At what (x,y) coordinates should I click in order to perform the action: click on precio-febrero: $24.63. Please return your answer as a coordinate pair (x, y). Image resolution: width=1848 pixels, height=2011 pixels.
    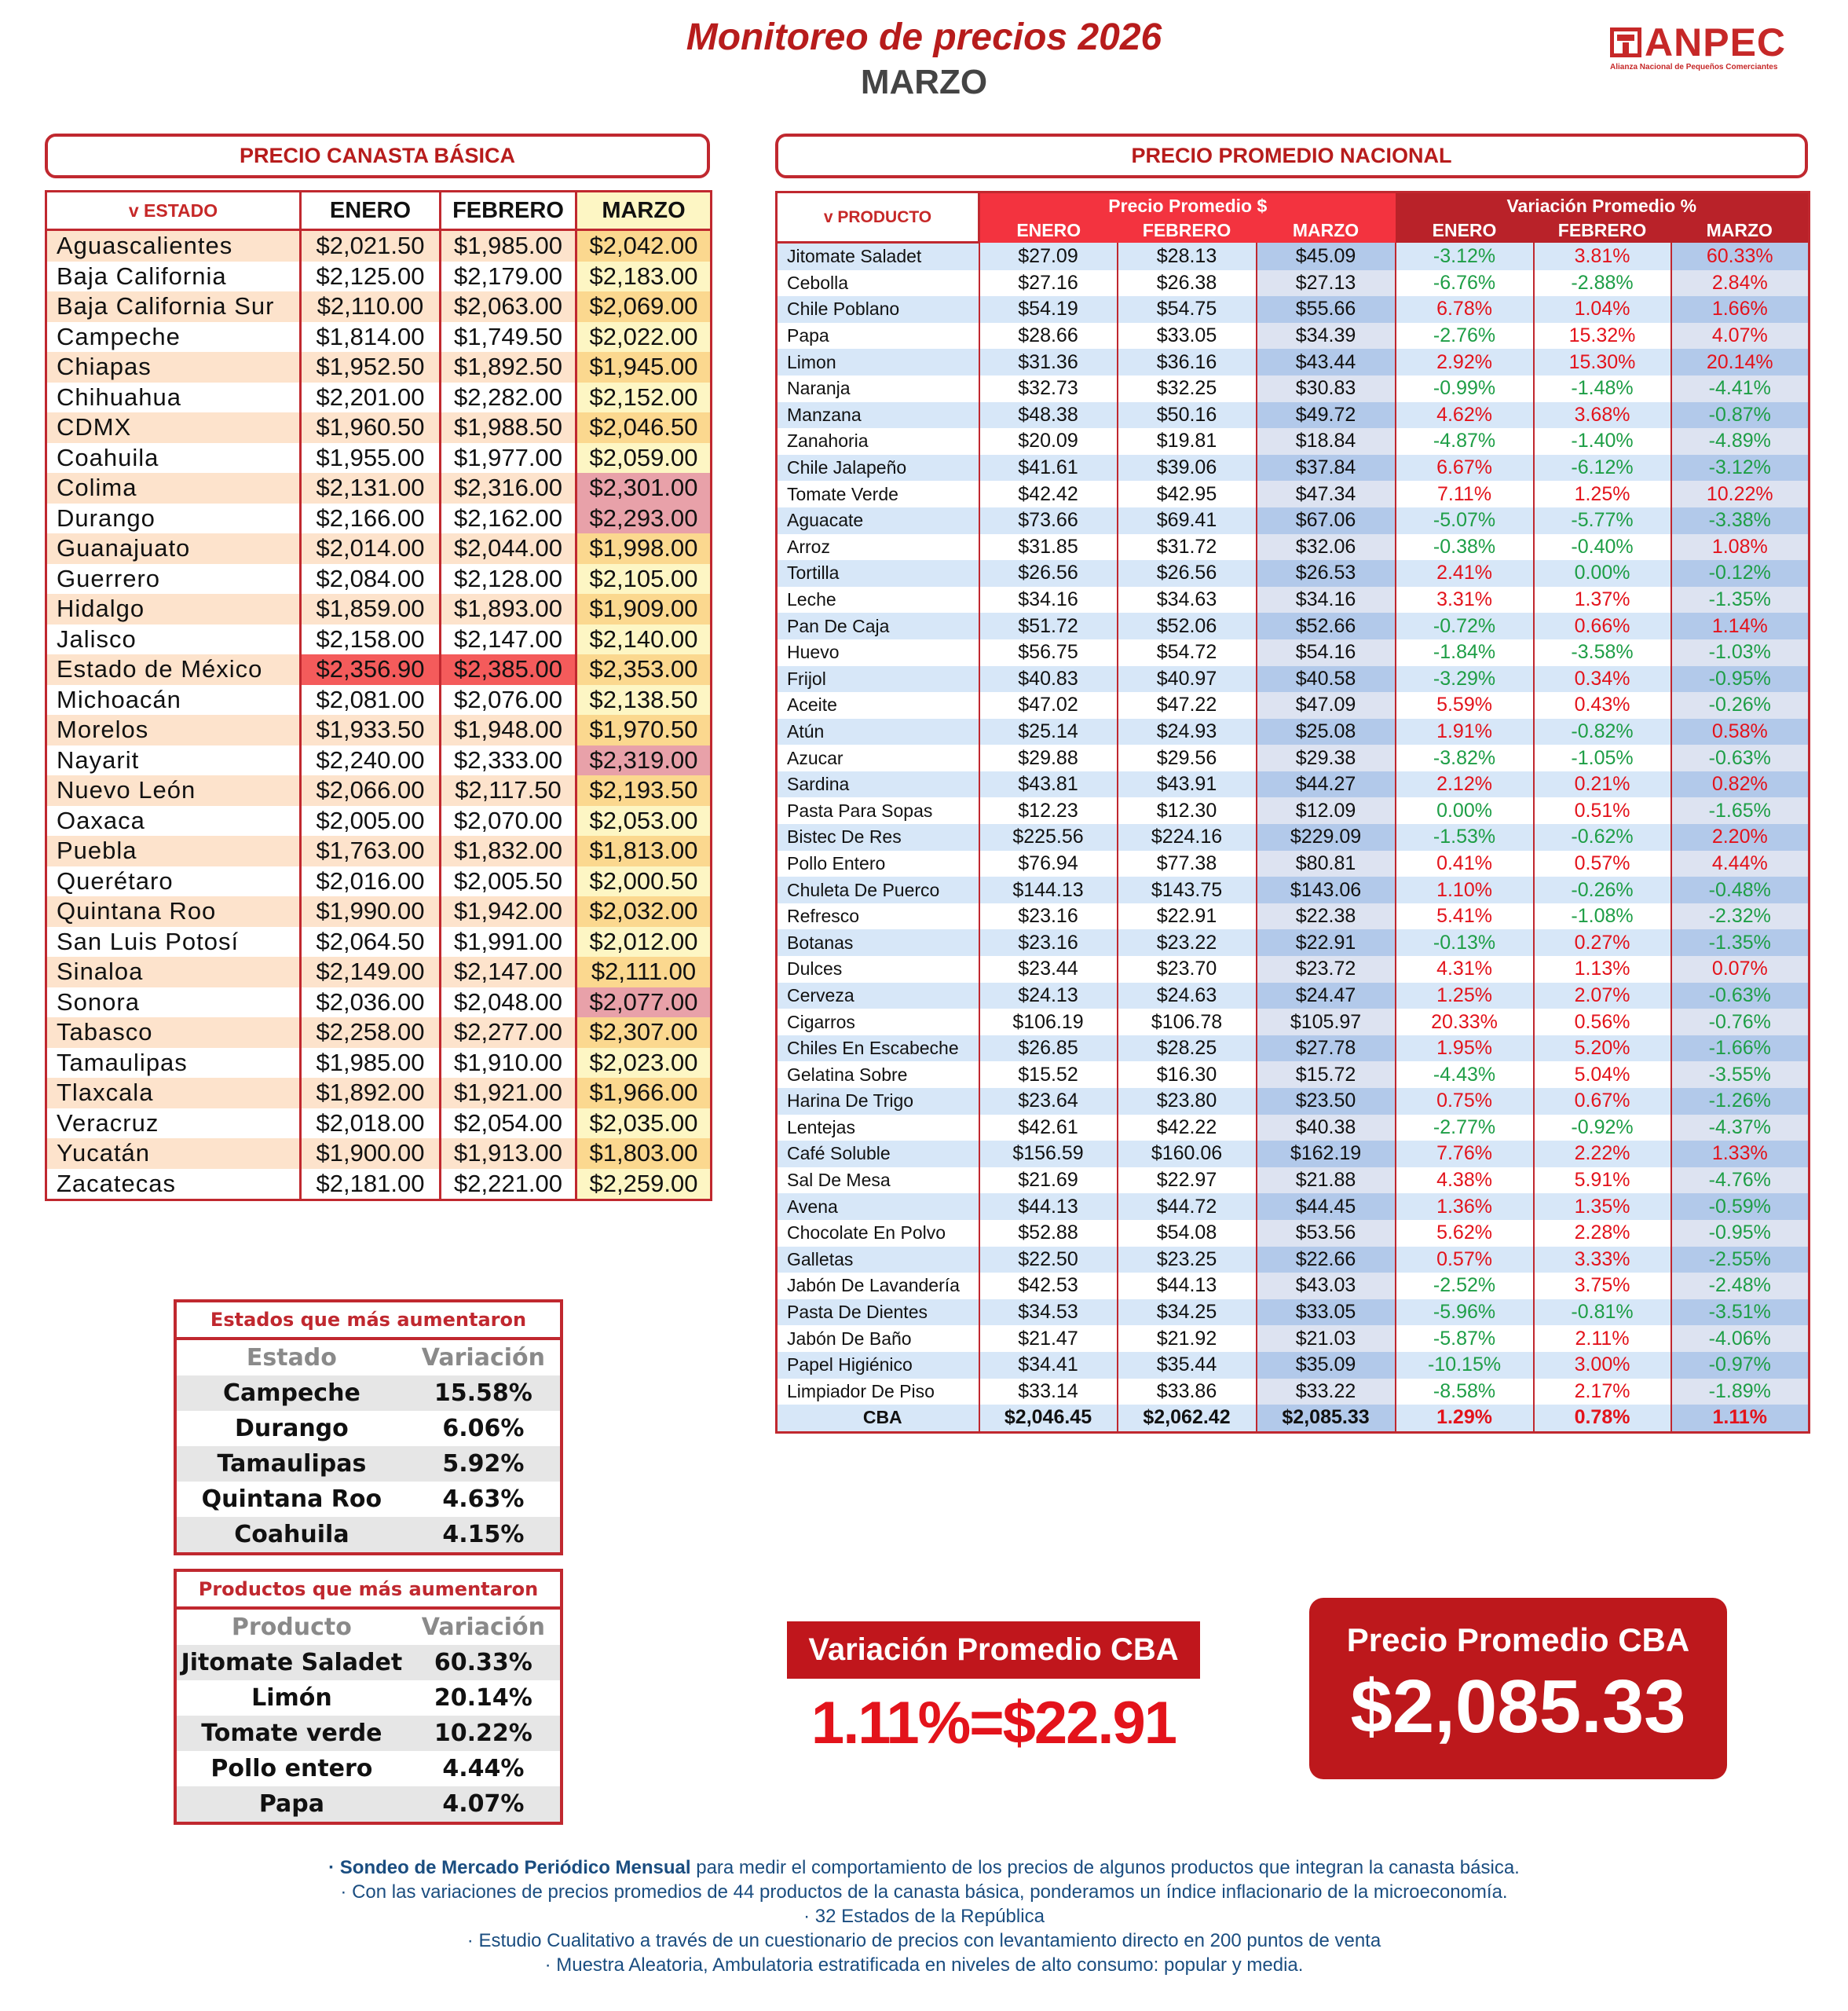
    Looking at the image, I should click on (1186, 995).